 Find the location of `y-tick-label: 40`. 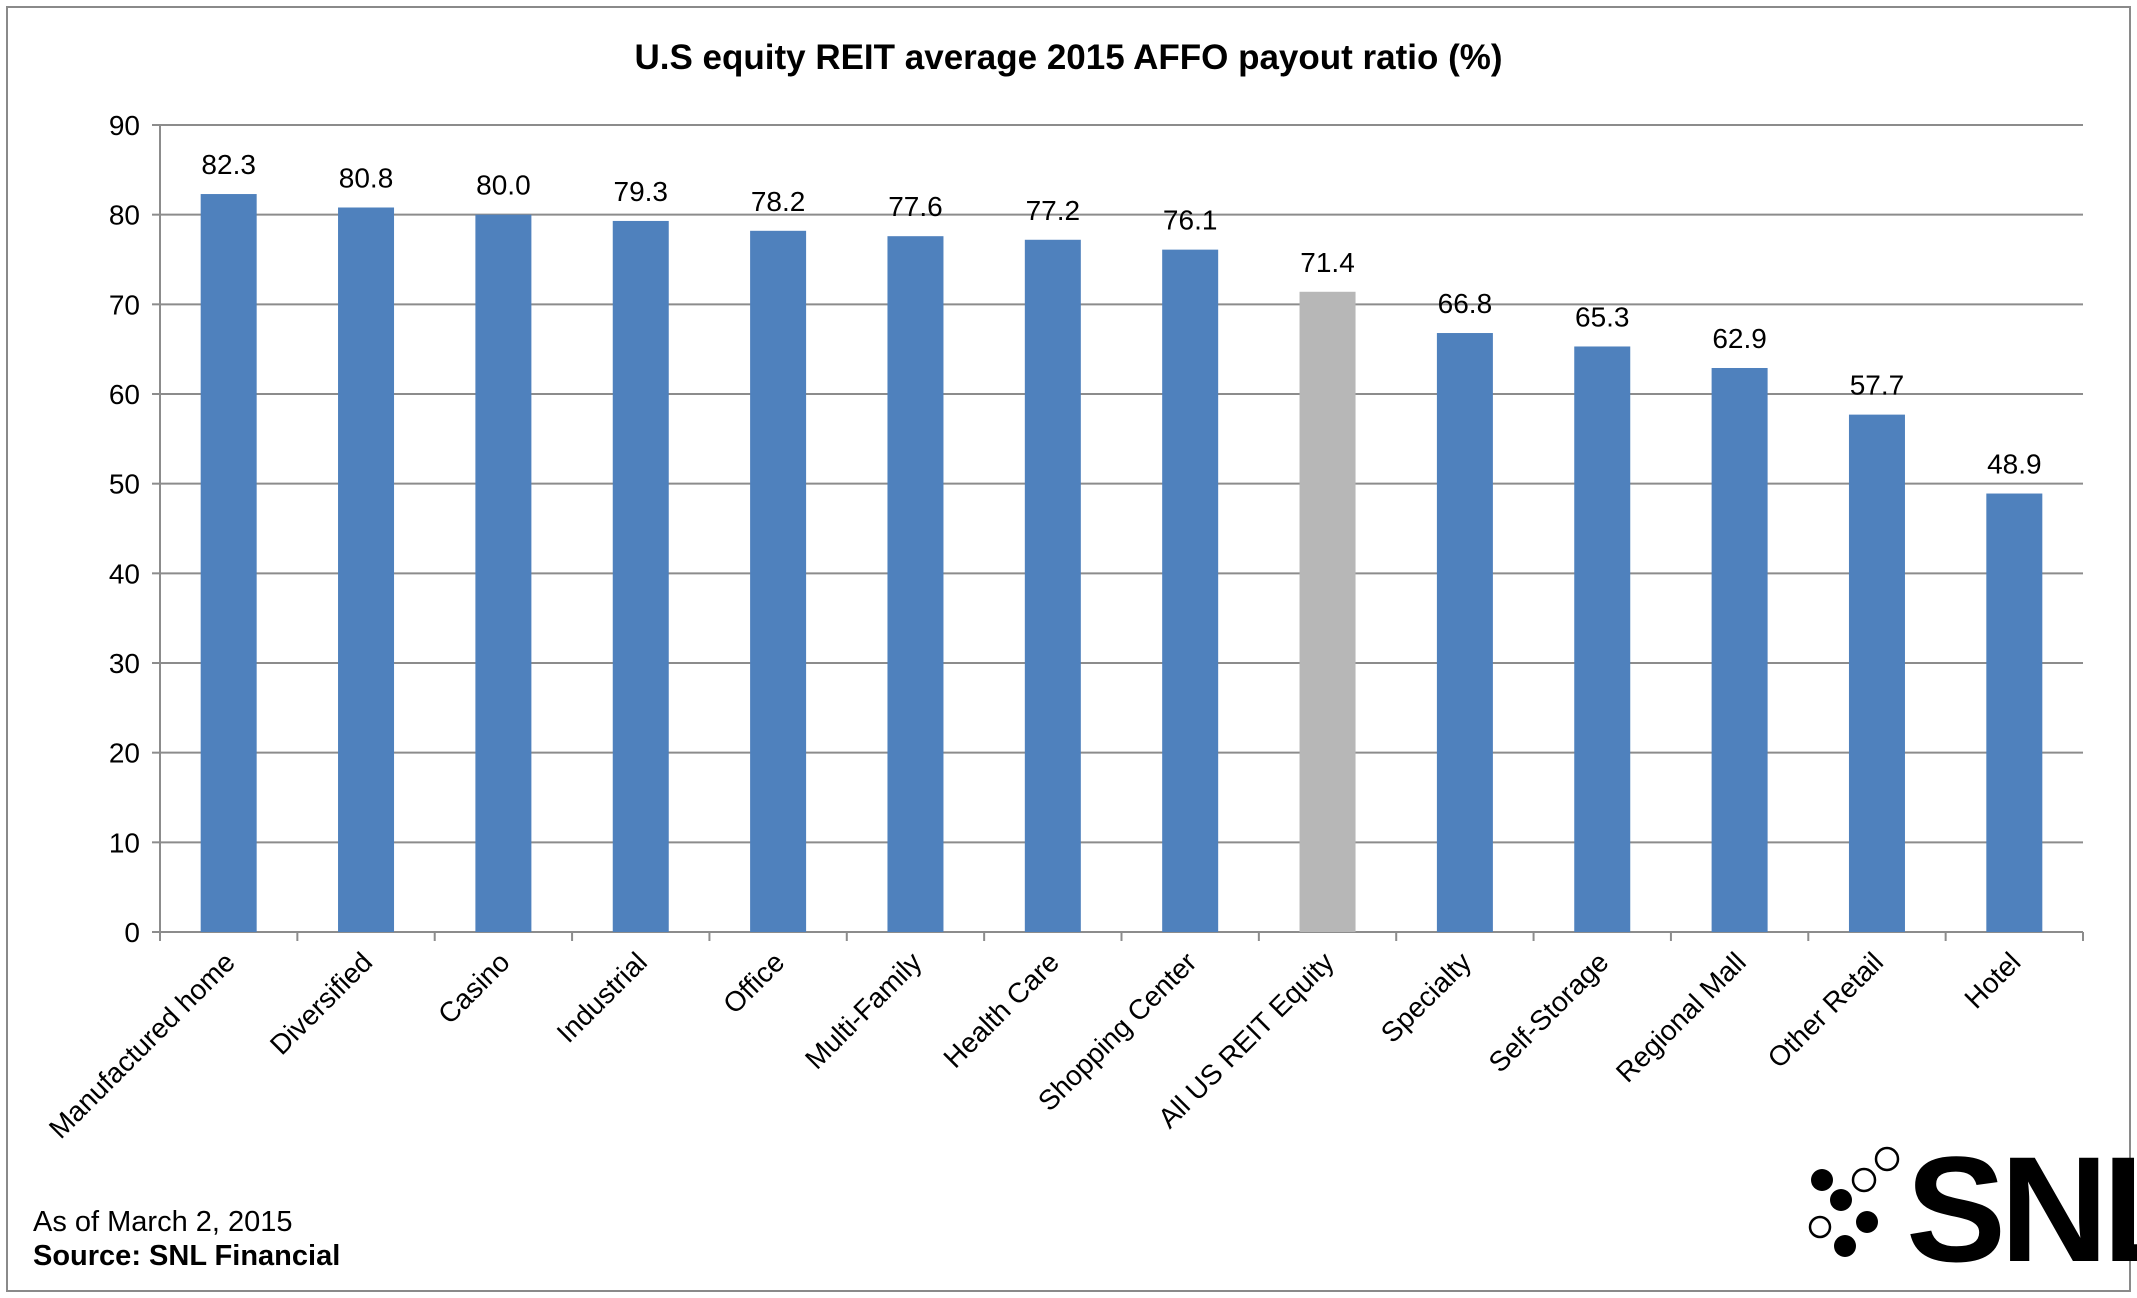

y-tick-label: 40 is located at coordinates (124, 573).